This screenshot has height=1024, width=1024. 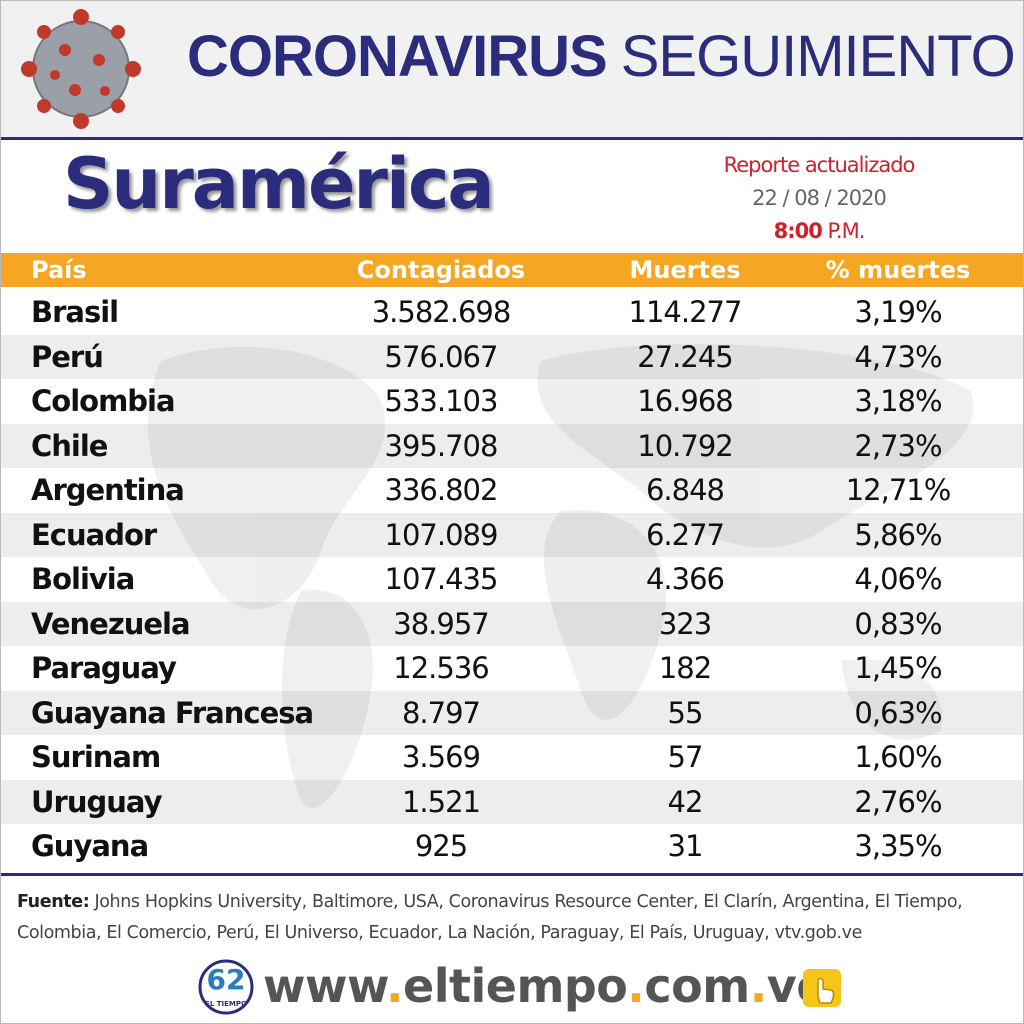 I want to click on report-date: 22 / 08 / 2020, so click(x=819, y=198).